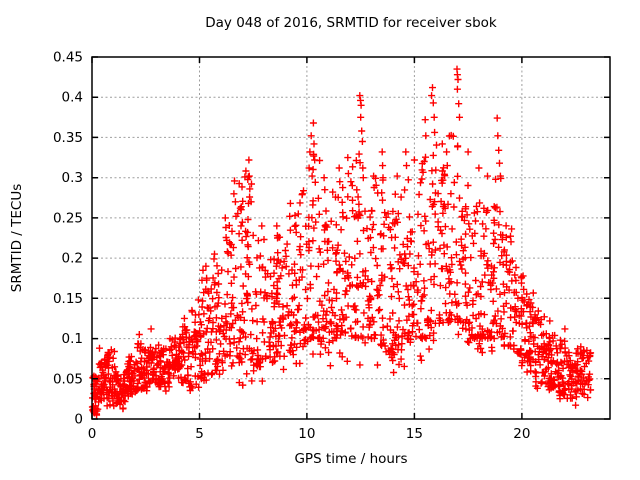  Describe the element at coordinates (72, 98) in the screenshot. I see `y-tick-label: 0.4` at that location.